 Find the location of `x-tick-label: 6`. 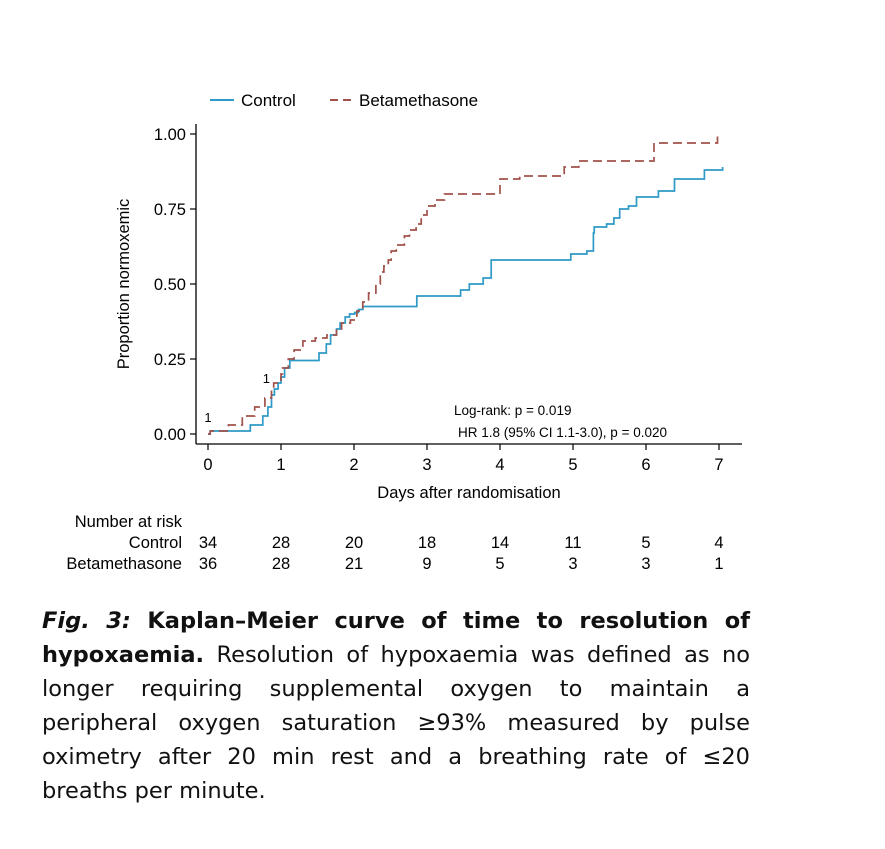

x-tick-label: 6 is located at coordinates (645, 465).